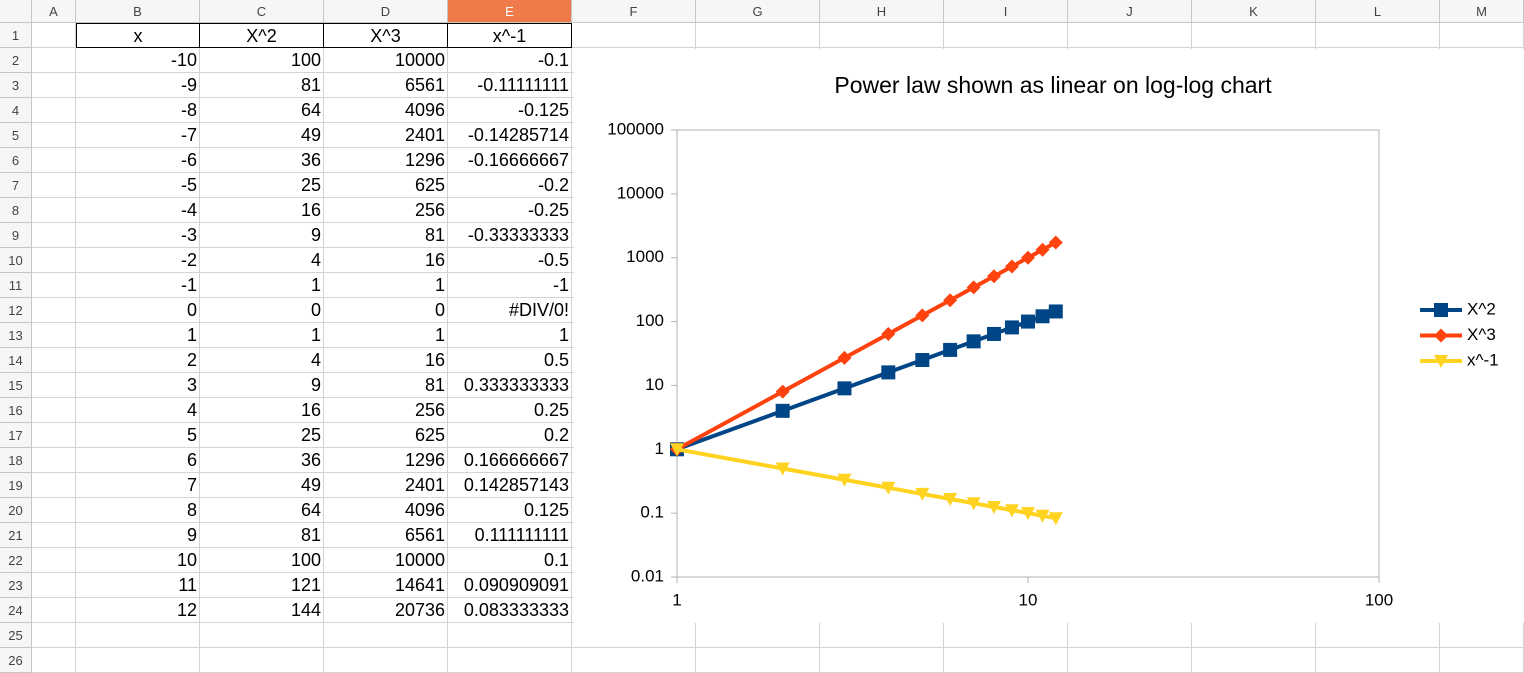 This screenshot has height=673, width=1524. What do you see at coordinates (510, 310) in the screenshot?
I see `cell: #DIV/0!` at bounding box center [510, 310].